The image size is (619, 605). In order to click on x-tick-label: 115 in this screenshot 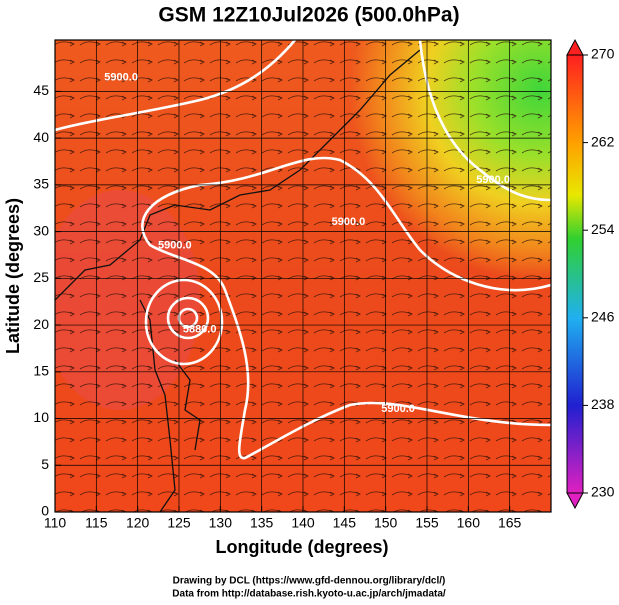, I will do `click(96, 523)`.